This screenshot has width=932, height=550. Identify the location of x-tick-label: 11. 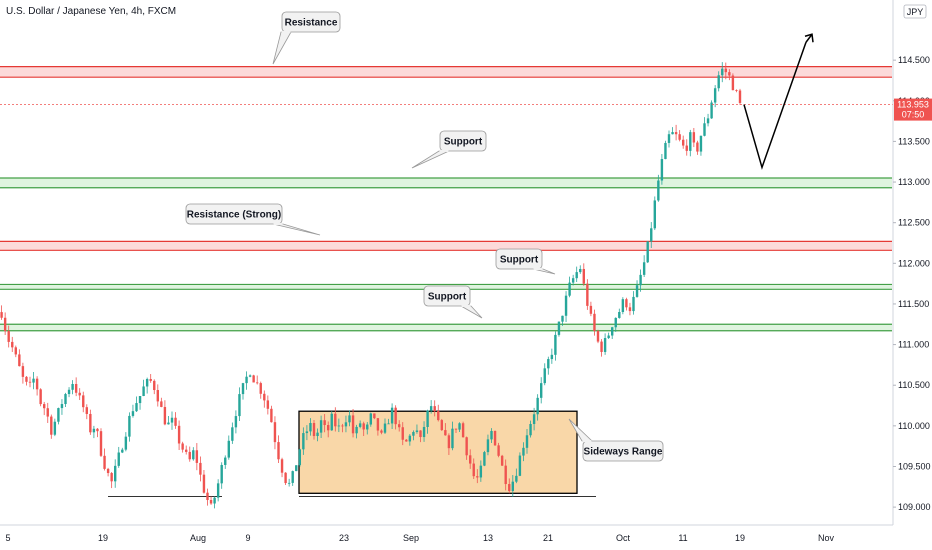
(682, 538).